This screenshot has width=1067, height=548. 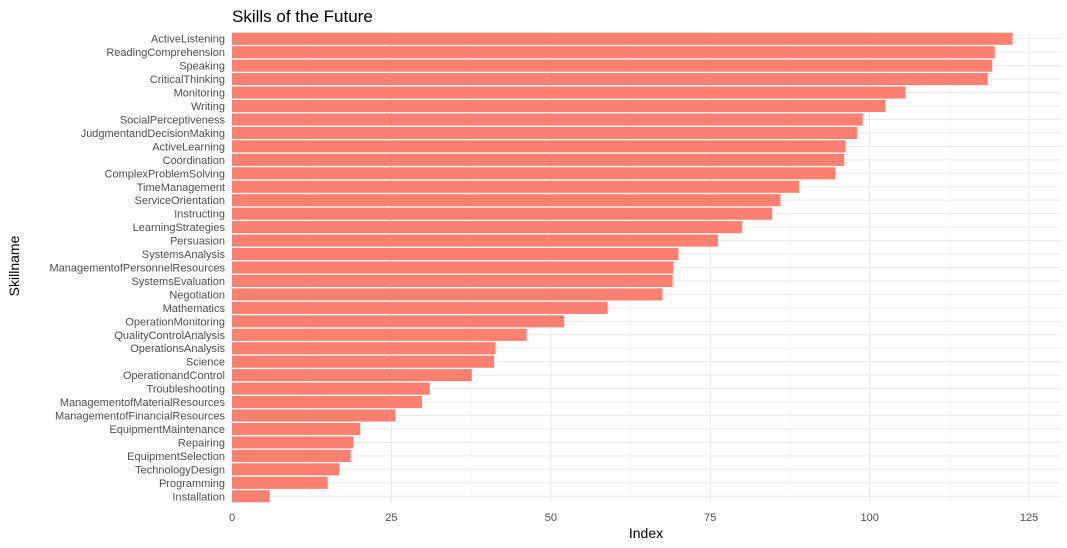 I want to click on y-tick-label: ActiveLearning, so click(x=188, y=147).